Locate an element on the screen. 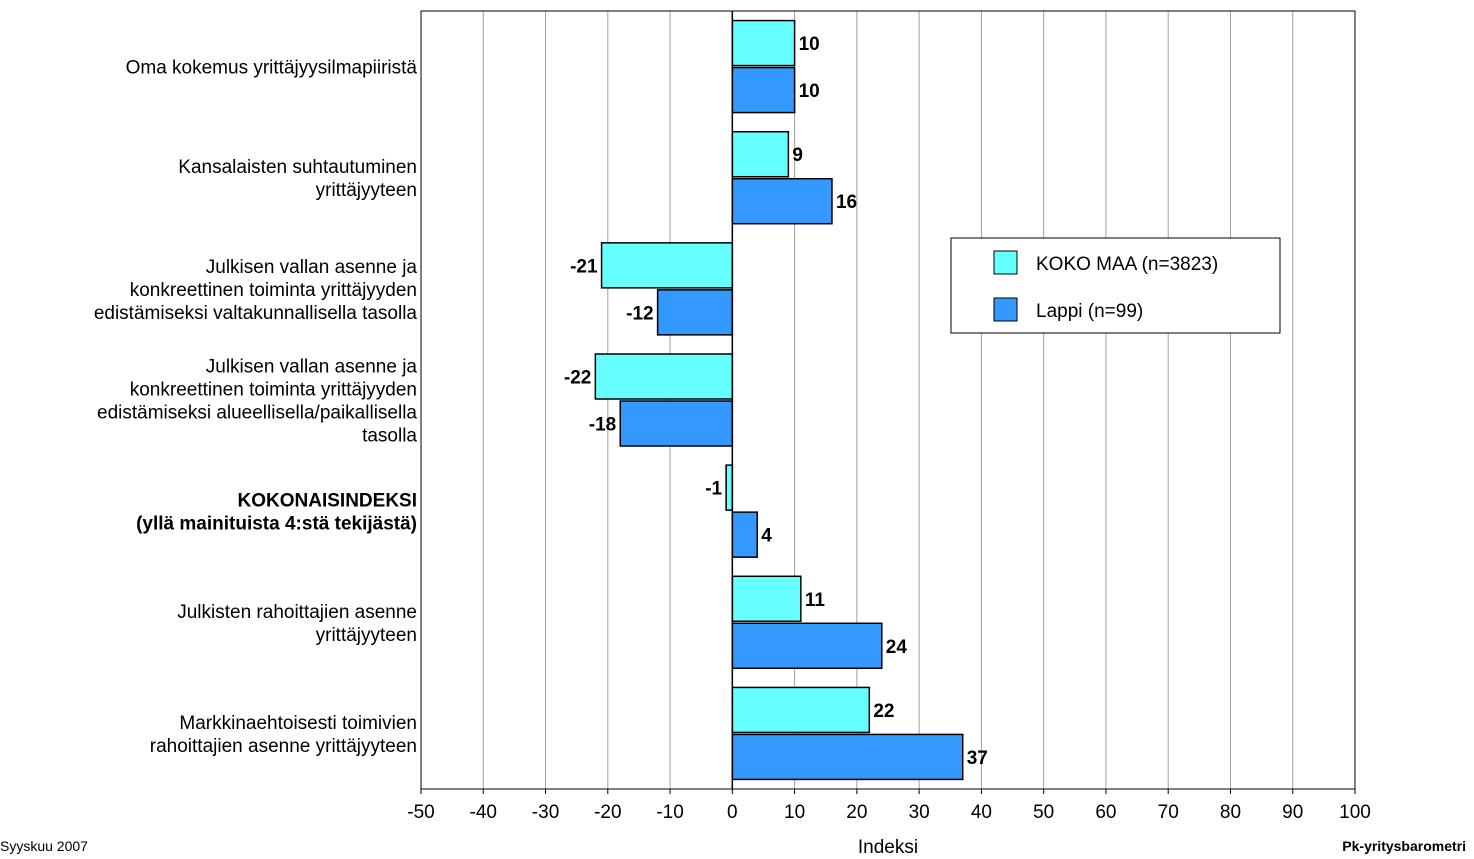  data-label: 11 is located at coordinates (815, 600).